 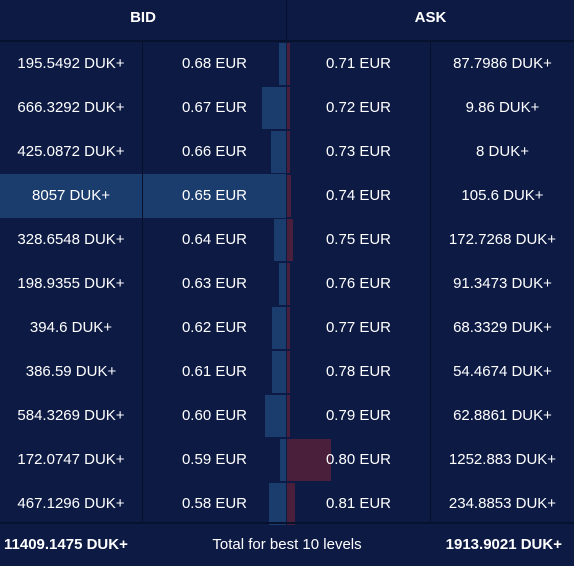 What do you see at coordinates (502, 327) in the screenshot?
I see `ask-quantity: 68.3329 DUK+` at bounding box center [502, 327].